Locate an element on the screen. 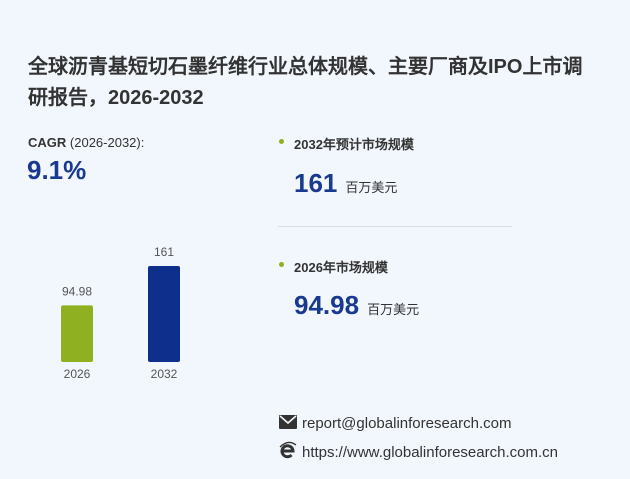 The height and width of the screenshot is (479, 630). stat-value: 94.98 is located at coordinates (327, 305).